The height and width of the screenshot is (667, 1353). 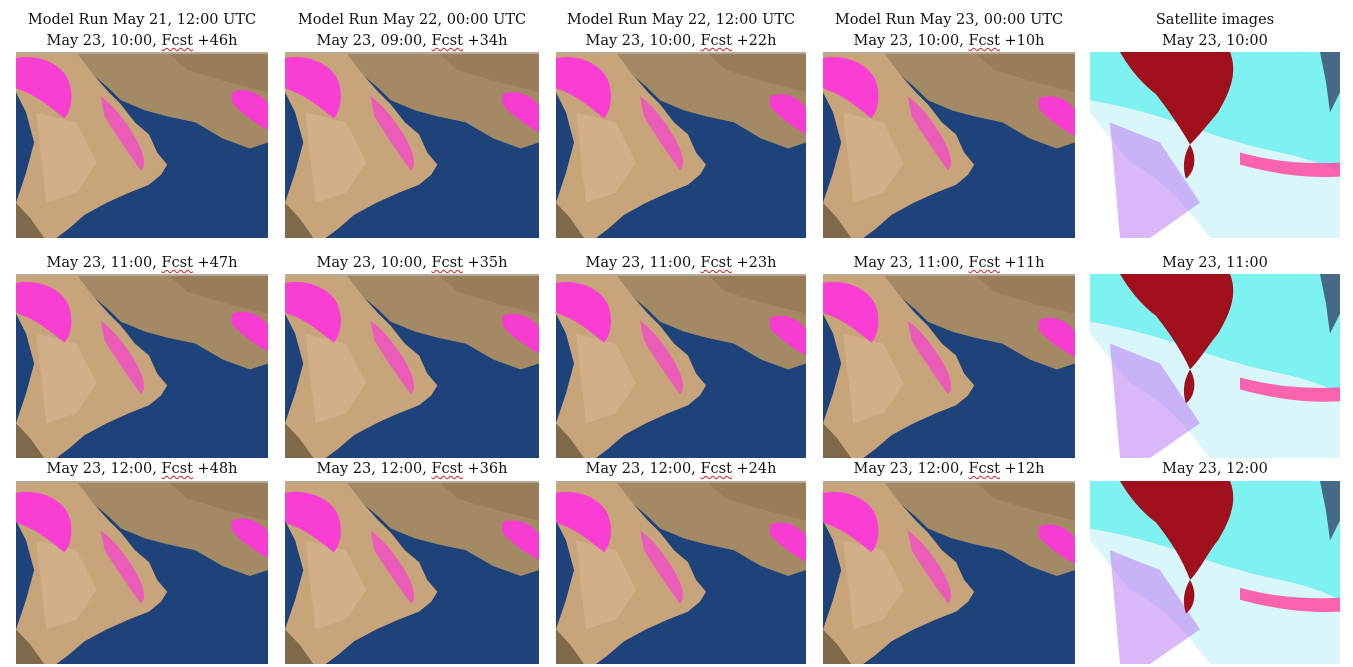 I want to click on panel-caption: May 23, 12:00, so click(x=1215, y=469).